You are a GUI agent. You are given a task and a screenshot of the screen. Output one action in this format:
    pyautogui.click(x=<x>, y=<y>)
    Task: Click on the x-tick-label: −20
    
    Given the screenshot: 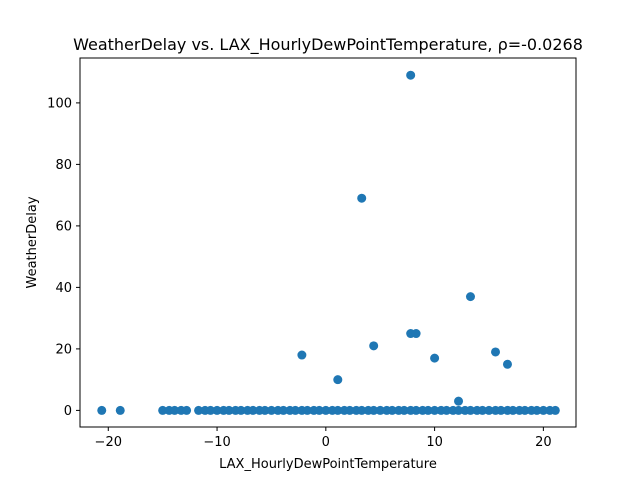 What is the action you would take?
    pyautogui.click(x=108, y=442)
    